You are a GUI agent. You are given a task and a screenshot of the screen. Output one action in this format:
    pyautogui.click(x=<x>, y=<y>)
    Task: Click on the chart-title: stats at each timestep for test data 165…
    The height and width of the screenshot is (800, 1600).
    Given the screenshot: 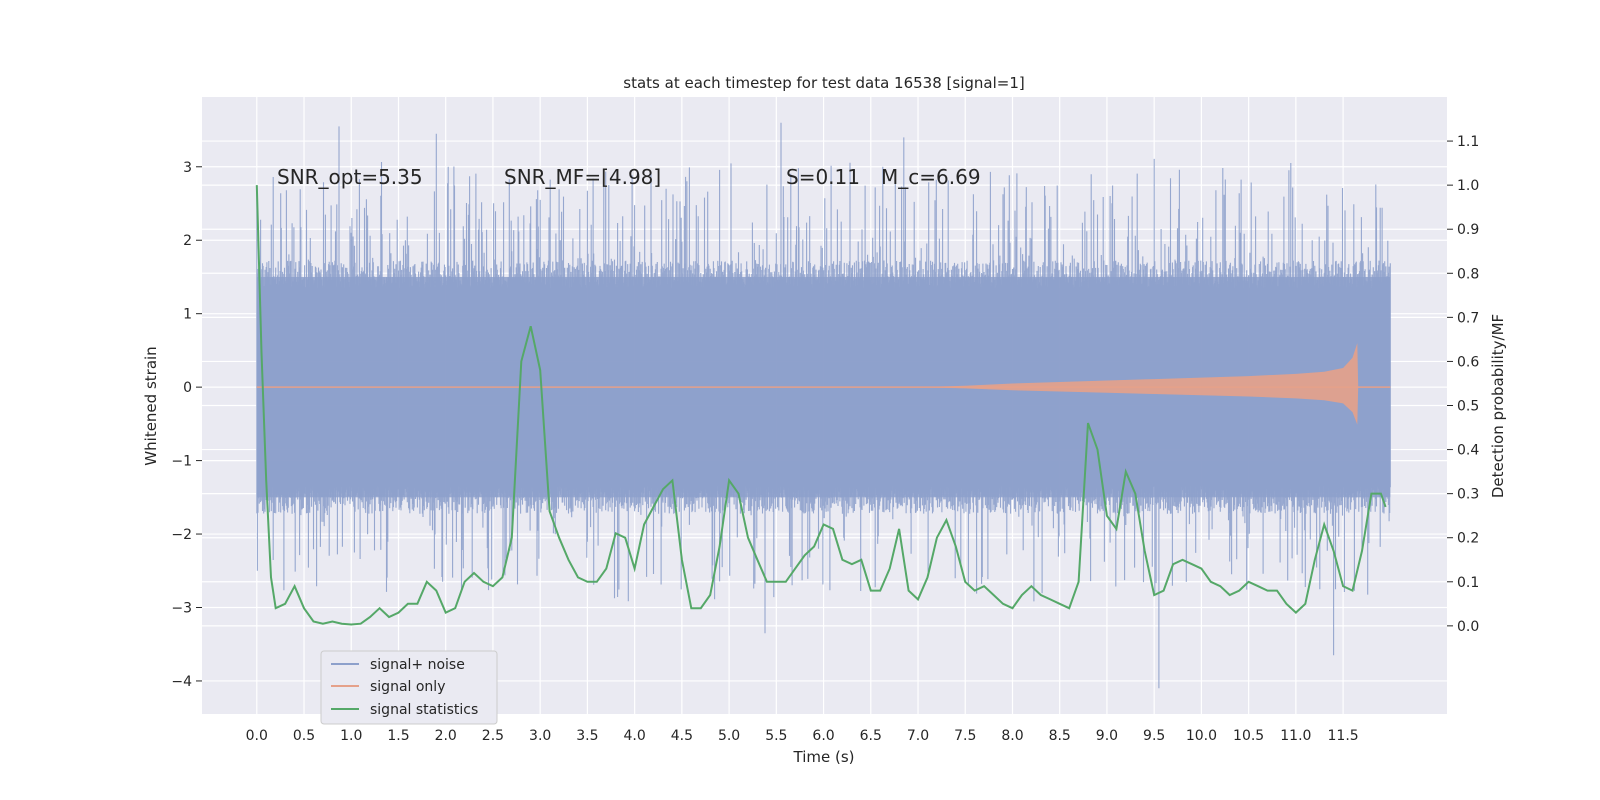 What is the action you would take?
    pyautogui.click(x=823, y=83)
    